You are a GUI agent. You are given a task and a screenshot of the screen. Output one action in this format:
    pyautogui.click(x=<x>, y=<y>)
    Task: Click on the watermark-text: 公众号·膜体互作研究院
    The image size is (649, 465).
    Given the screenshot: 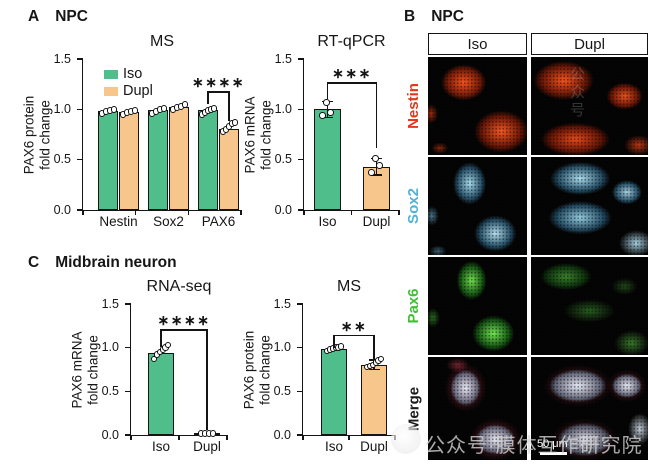 What is the action you would take?
    pyautogui.click(x=534, y=446)
    